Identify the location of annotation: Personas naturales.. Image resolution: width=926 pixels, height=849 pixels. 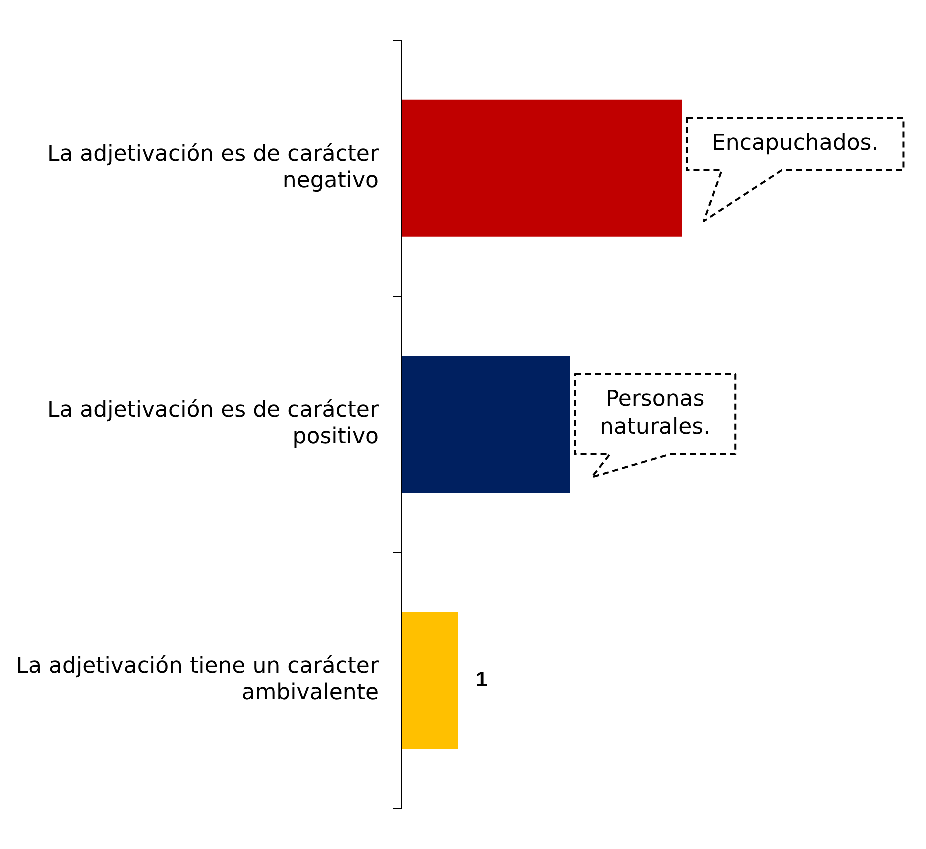
(655, 413).